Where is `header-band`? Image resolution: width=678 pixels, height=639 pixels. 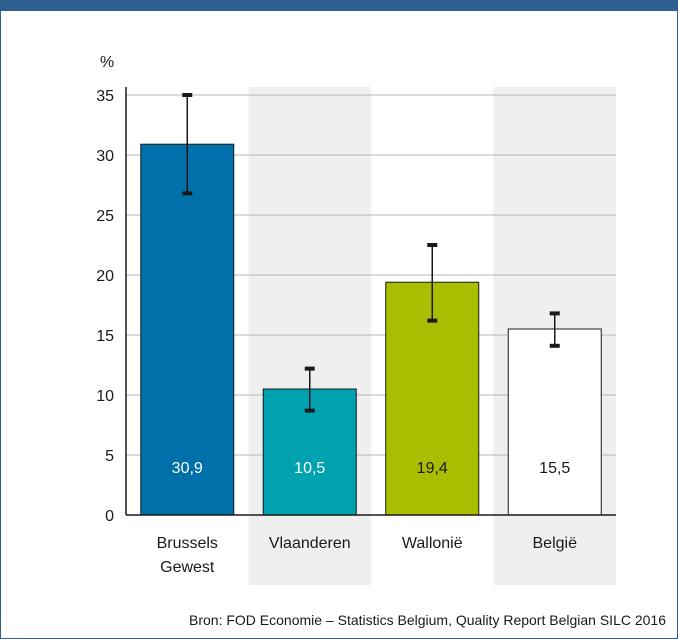
header-band is located at coordinates (339, 5).